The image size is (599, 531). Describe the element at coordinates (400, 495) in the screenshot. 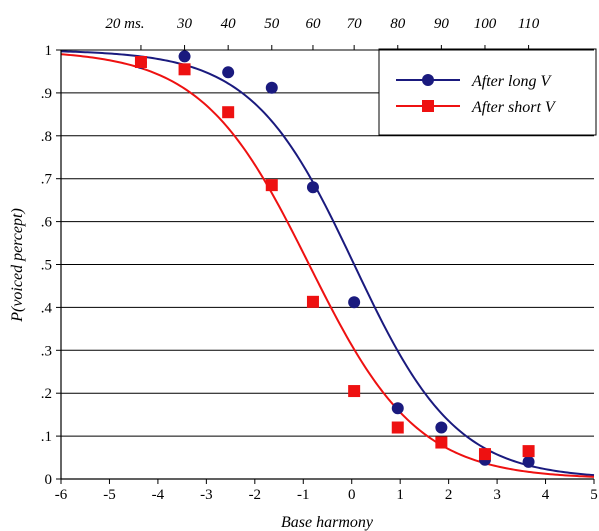

I see `x-tick-label-7: 1` at that location.